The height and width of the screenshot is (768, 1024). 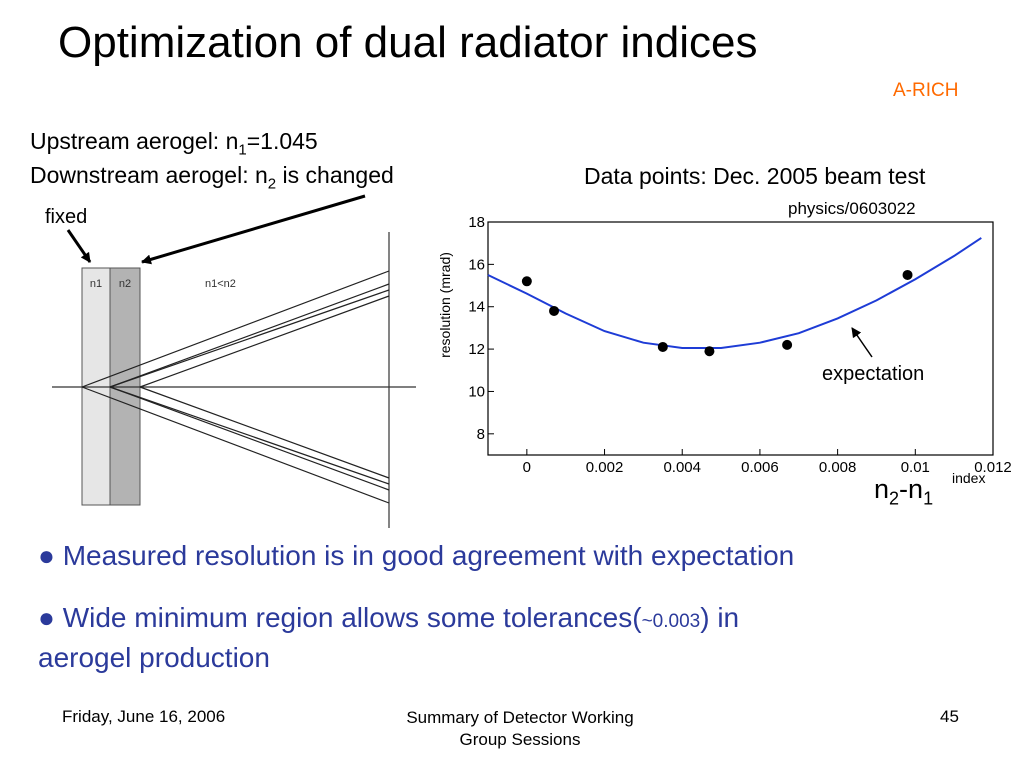 I want to click on downstream-sub: 2, so click(x=272, y=184).